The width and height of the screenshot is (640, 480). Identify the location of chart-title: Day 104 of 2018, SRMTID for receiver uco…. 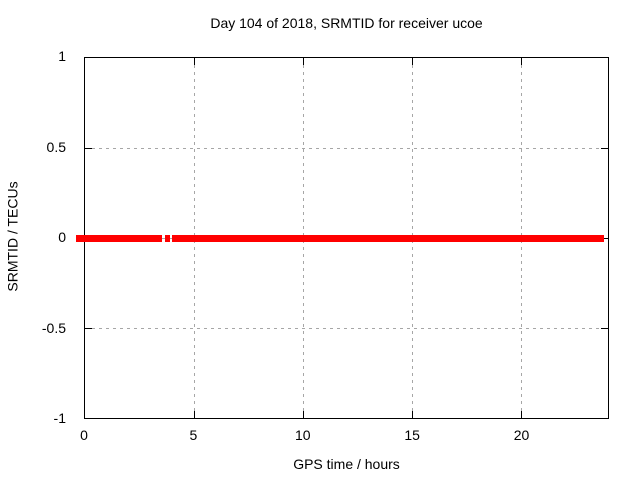
(346, 23).